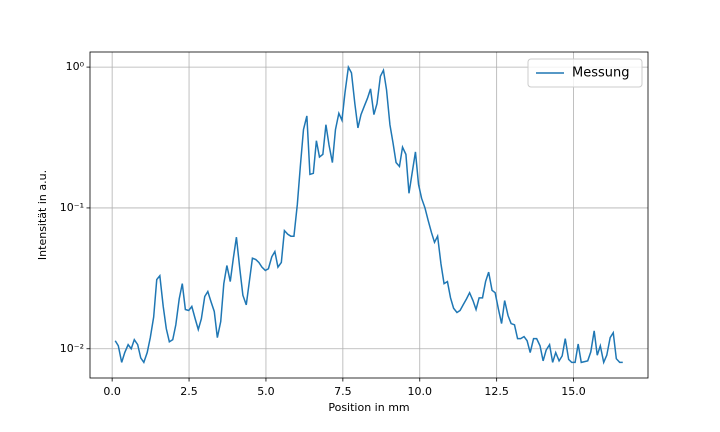  Describe the element at coordinates (601, 73) in the screenshot. I see `legend-label: Messung` at that location.